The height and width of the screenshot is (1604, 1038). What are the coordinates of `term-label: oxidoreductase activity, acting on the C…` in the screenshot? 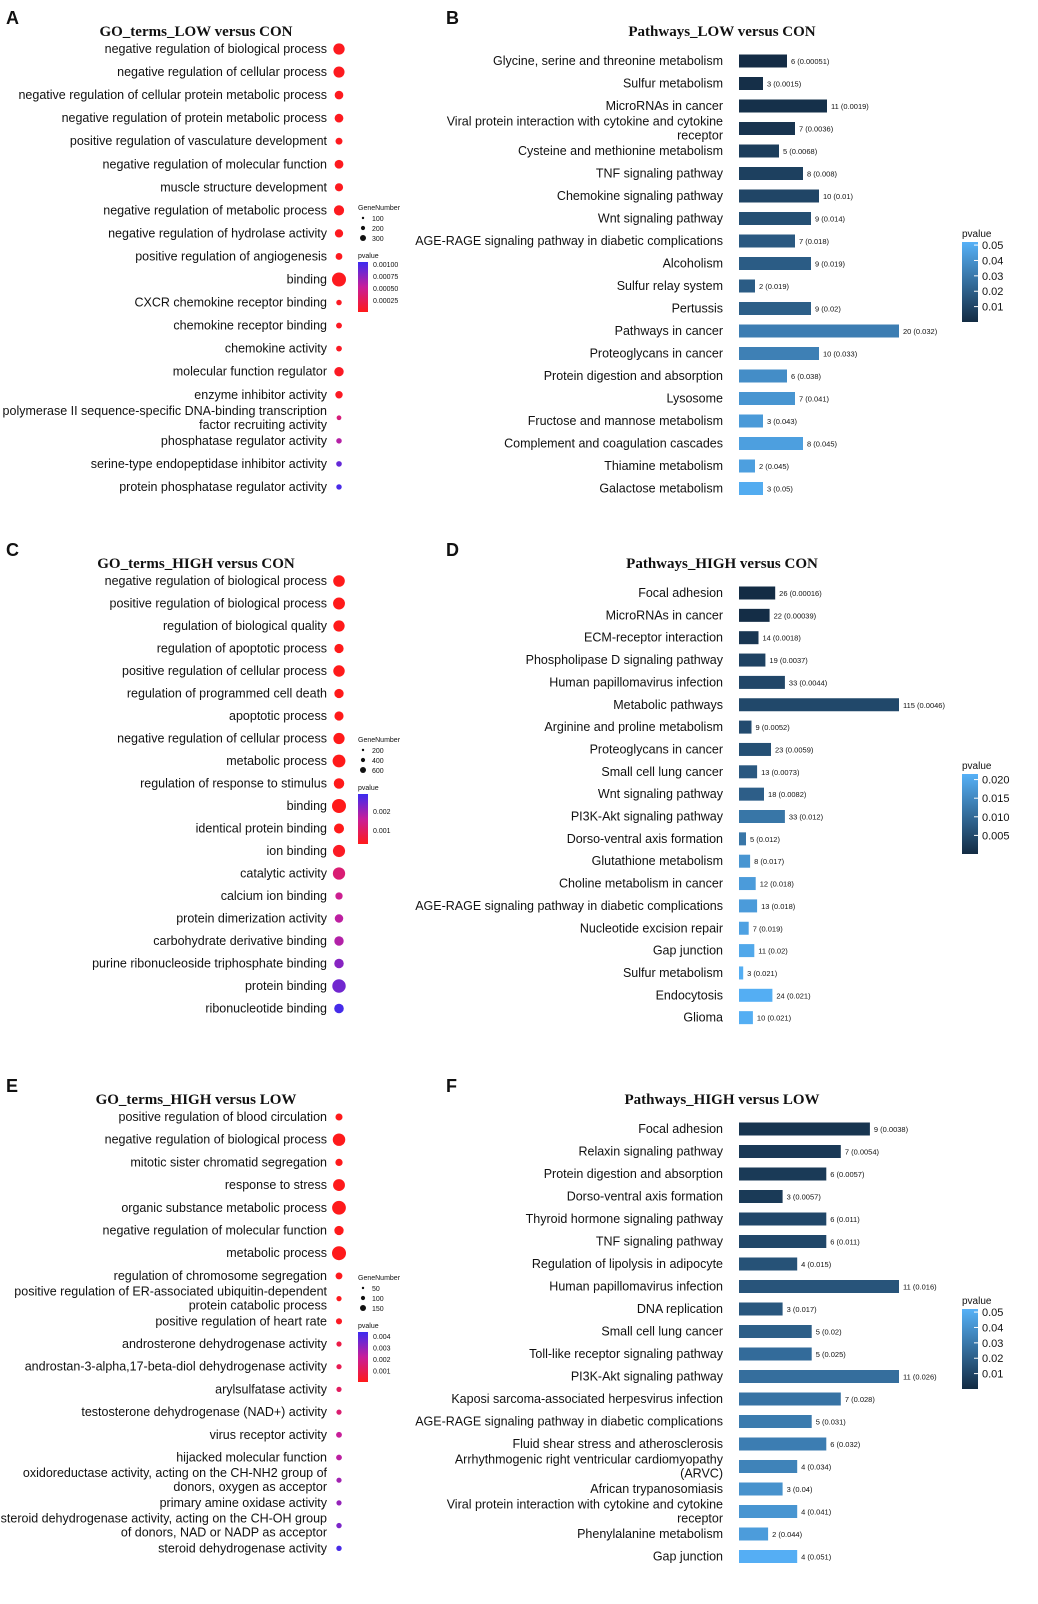 It's located at (175, 1480).